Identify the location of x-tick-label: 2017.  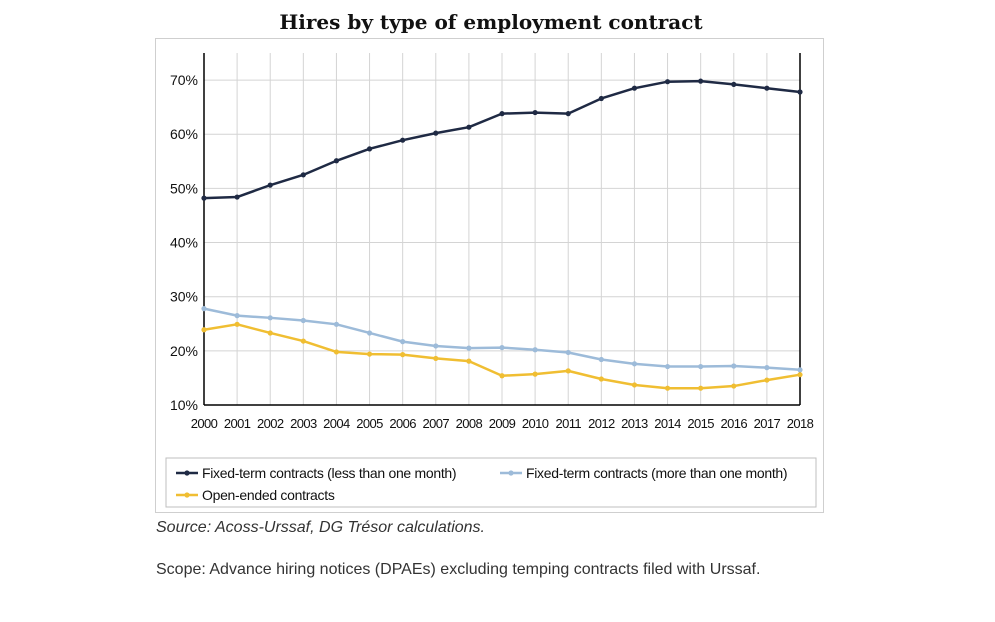
(767, 423).